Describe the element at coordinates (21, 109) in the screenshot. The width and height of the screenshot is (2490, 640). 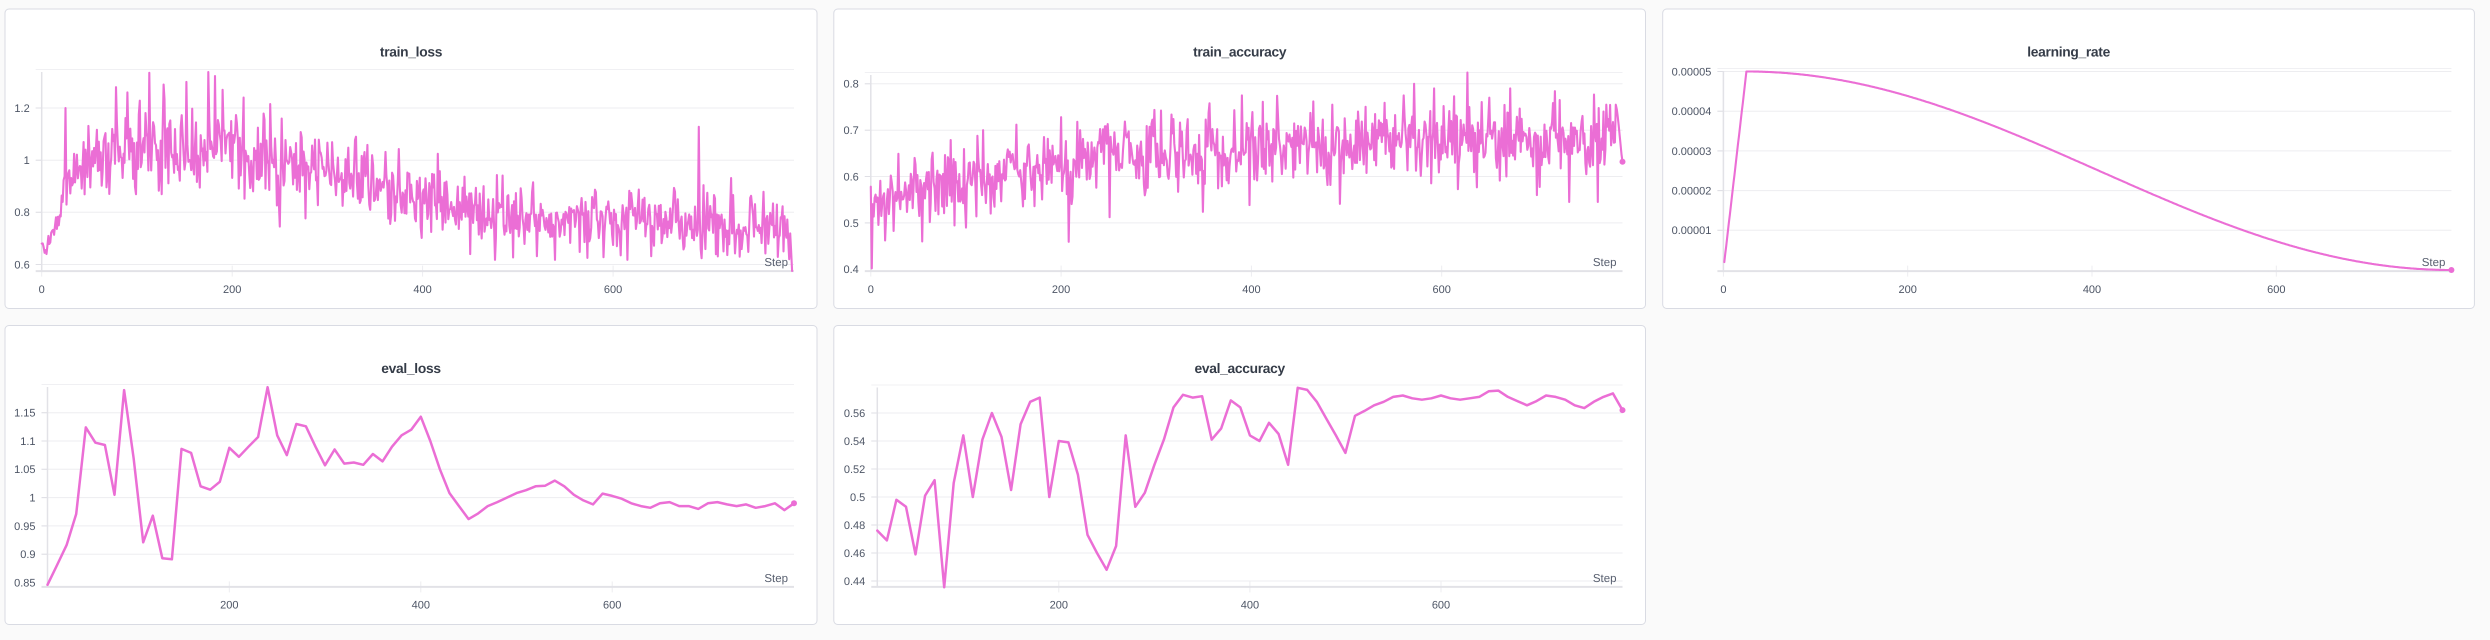
I see `svg-text: 1.2` at that location.